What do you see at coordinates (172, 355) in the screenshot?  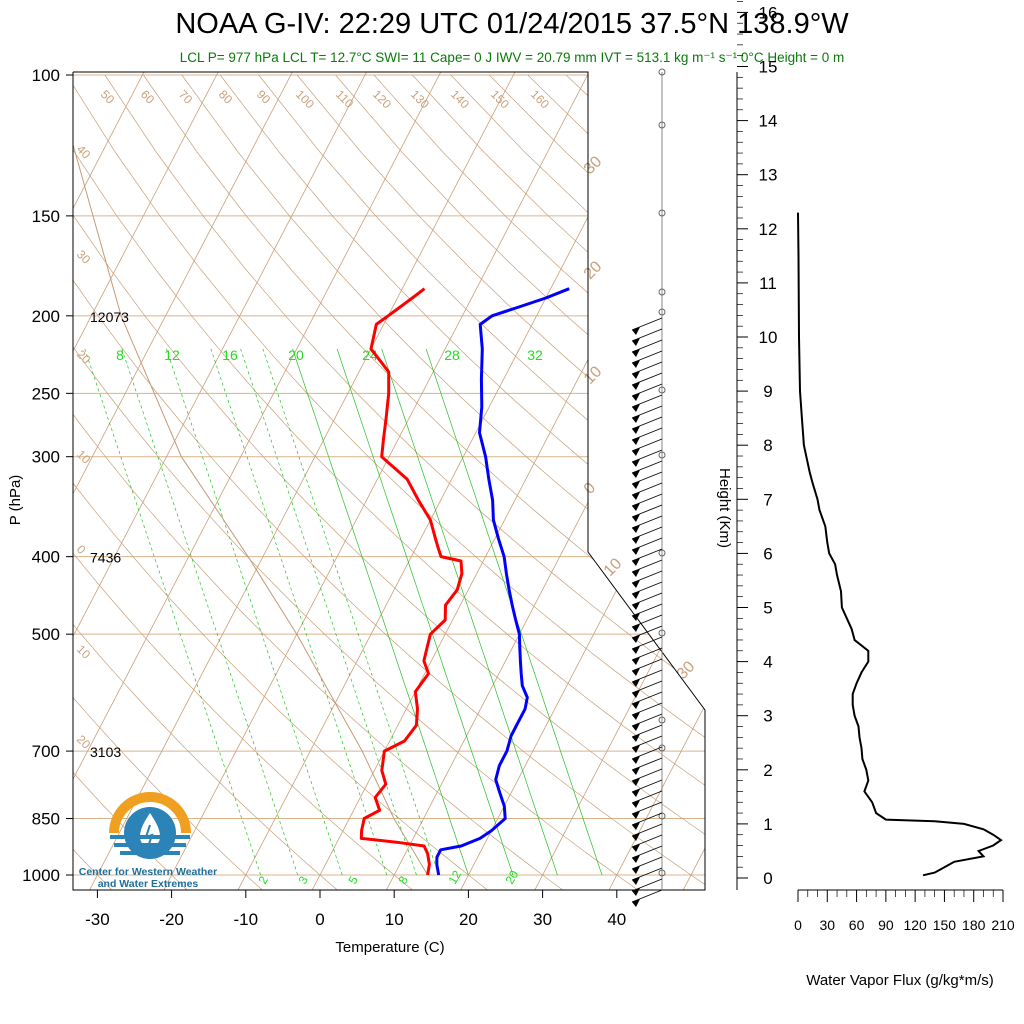 I see `mixing-ratio-label: 12` at bounding box center [172, 355].